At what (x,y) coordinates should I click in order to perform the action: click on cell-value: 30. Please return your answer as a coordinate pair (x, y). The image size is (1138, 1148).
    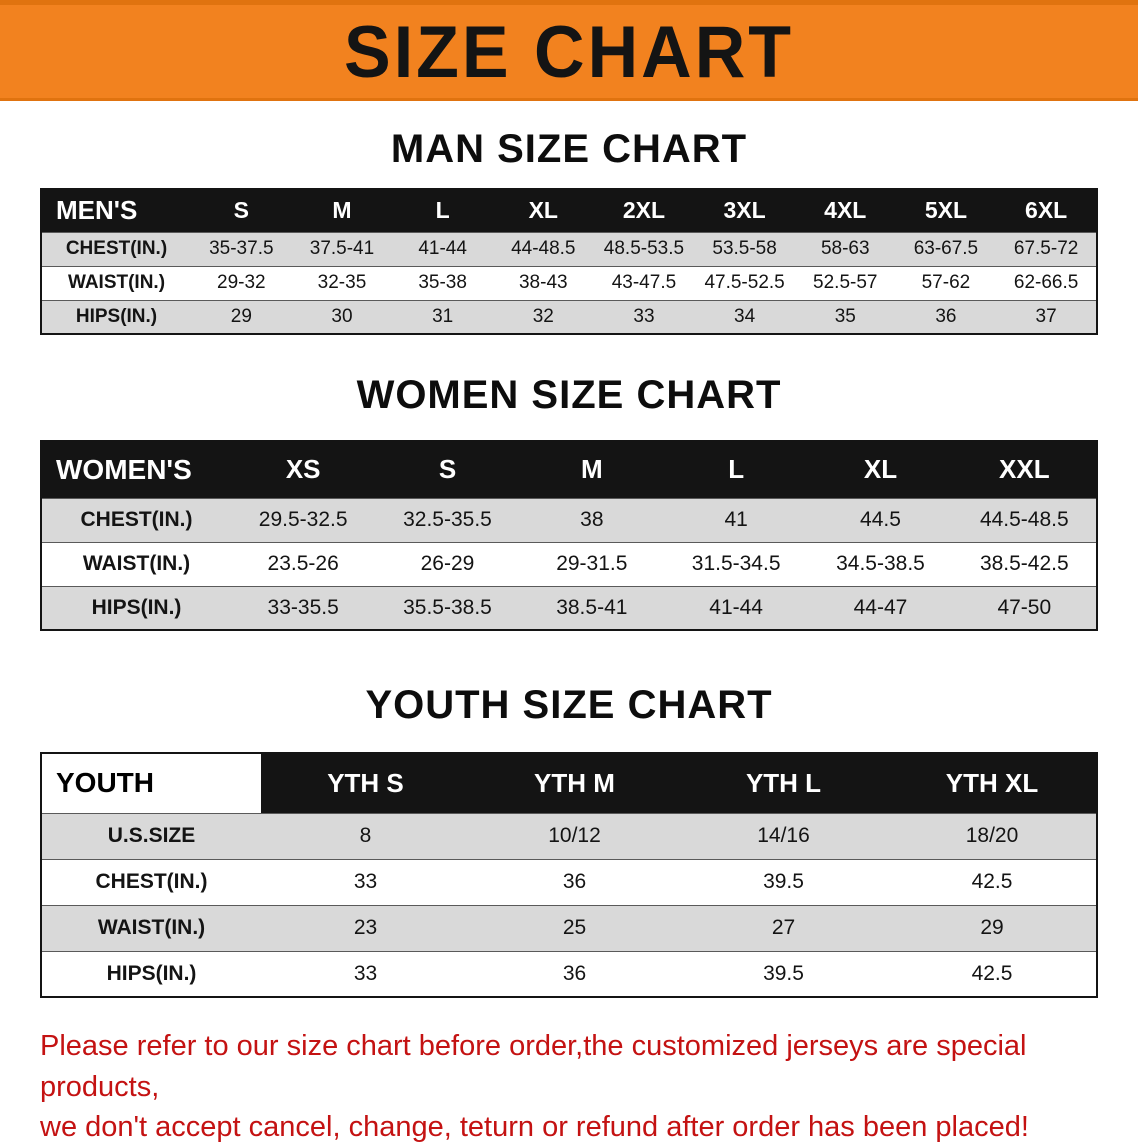
    Looking at the image, I should click on (342, 316).